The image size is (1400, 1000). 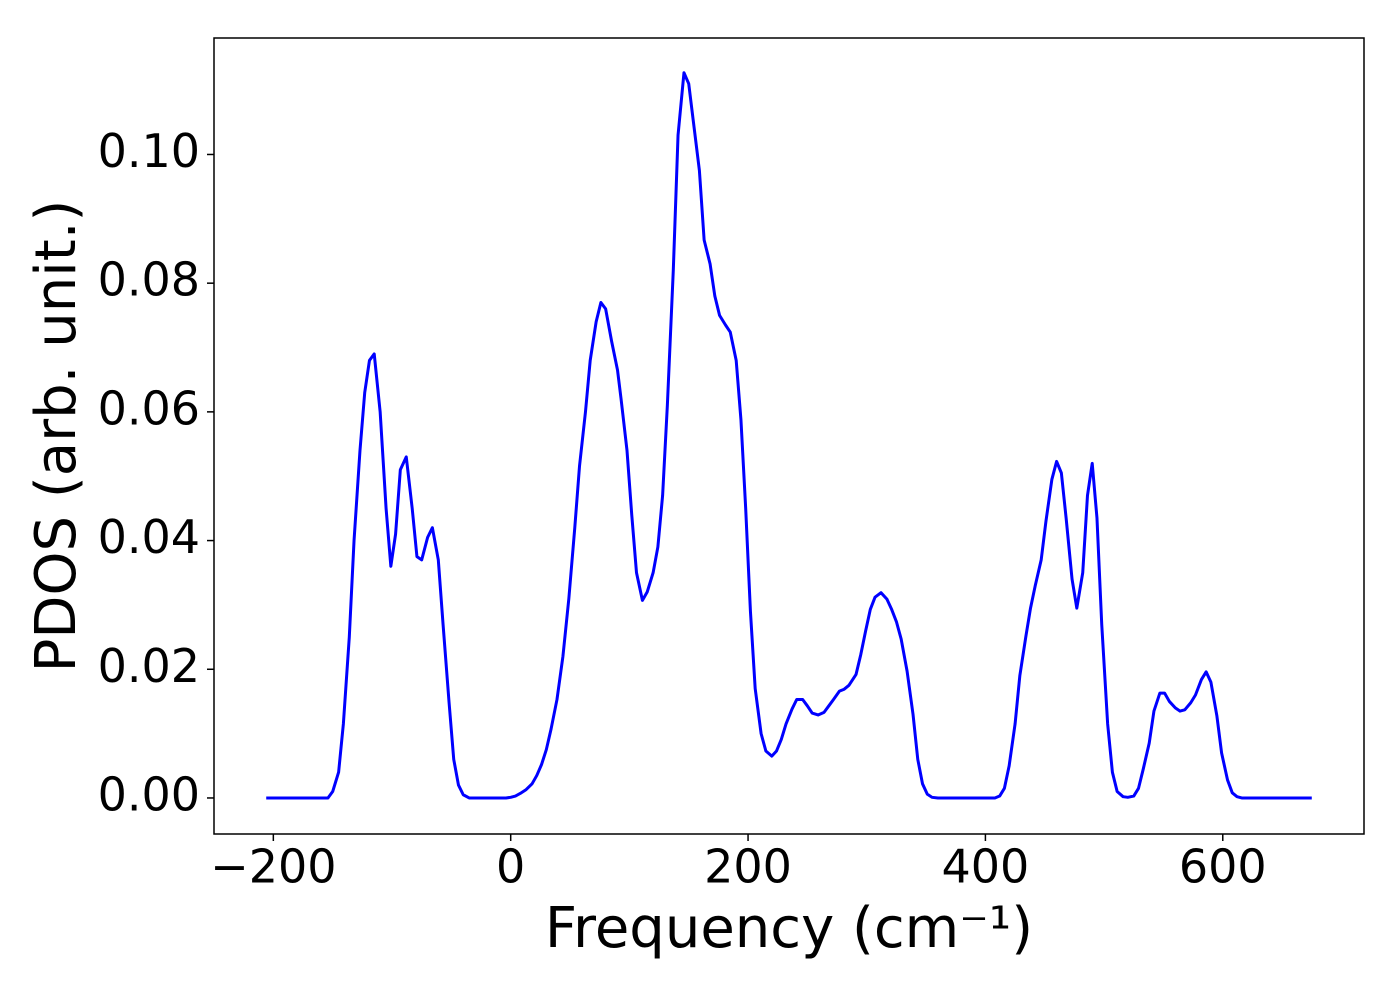 What do you see at coordinates (149, 151) in the screenshot?
I see `y-tick-label: 0.10` at bounding box center [149, 151].